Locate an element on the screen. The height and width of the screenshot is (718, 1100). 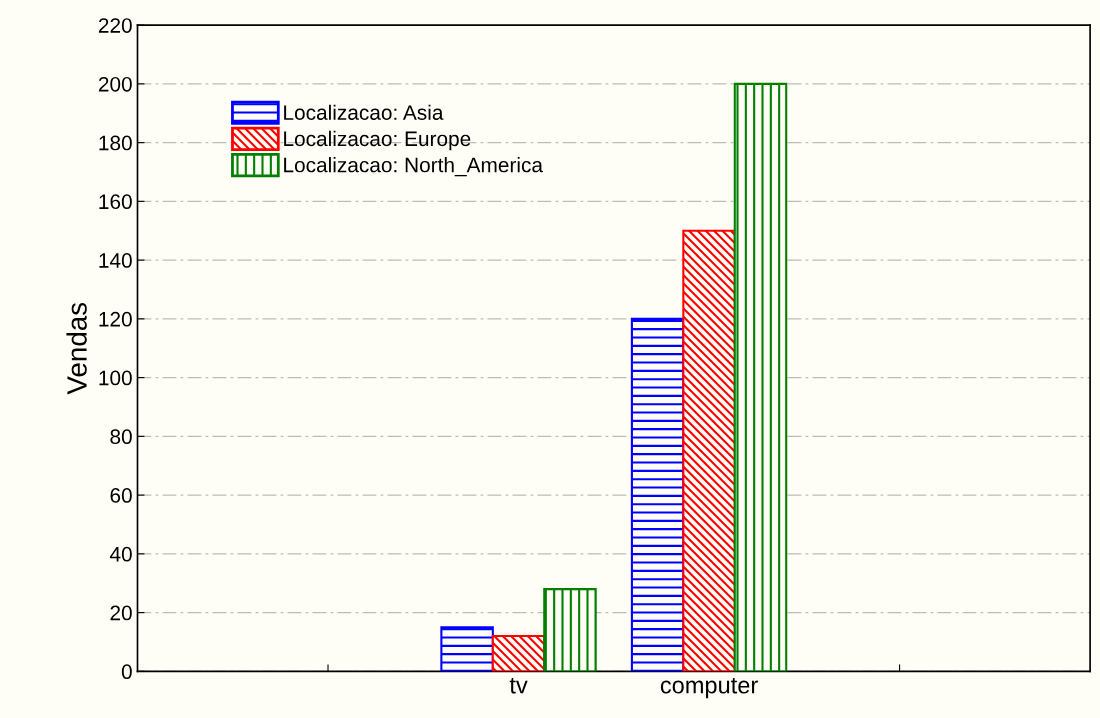
y-axis-title: Vendas is located at coordinates (76, 348).